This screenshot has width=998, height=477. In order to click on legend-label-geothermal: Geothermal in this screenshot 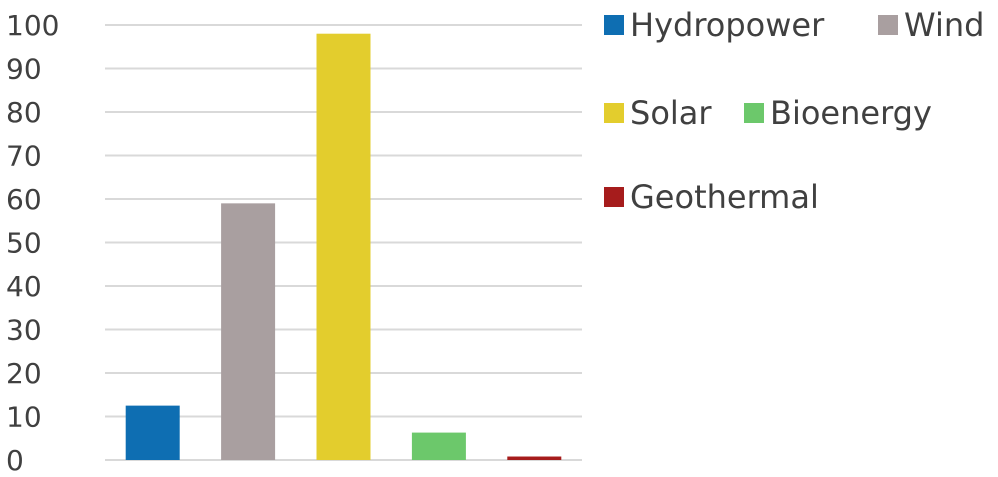, I will do `click(724, 197)`.